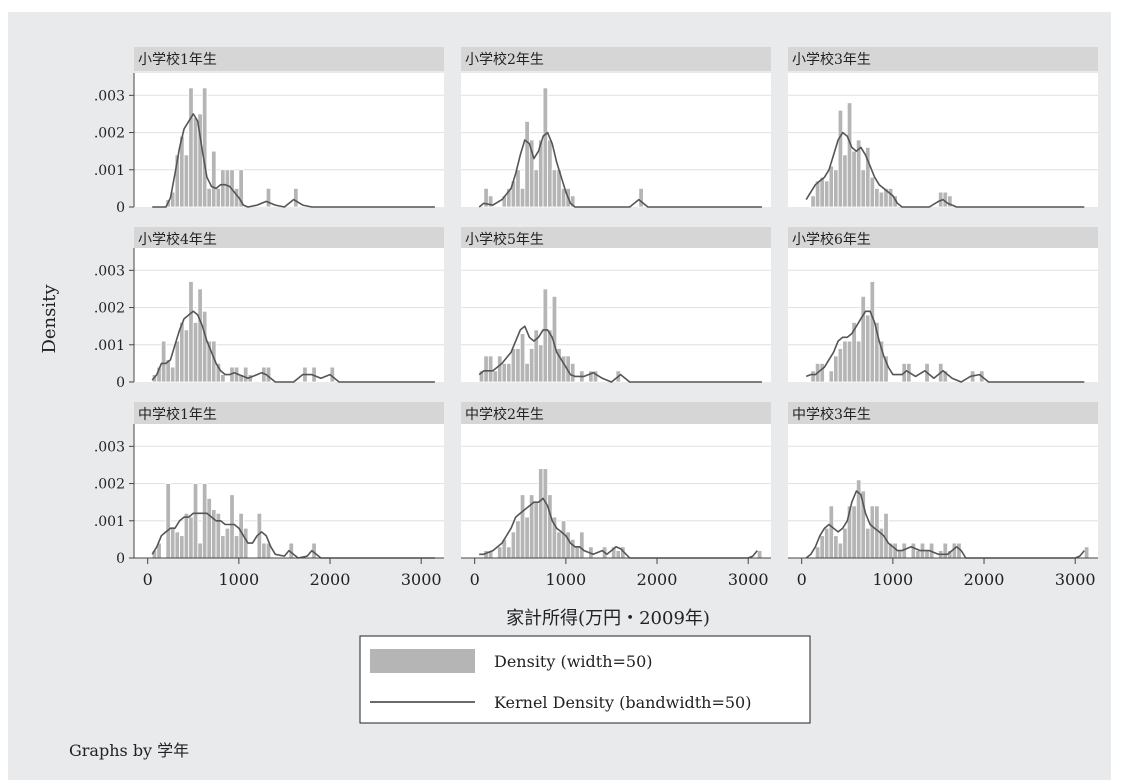  I want to click on y-tick-label: .001, so click(109, 171).